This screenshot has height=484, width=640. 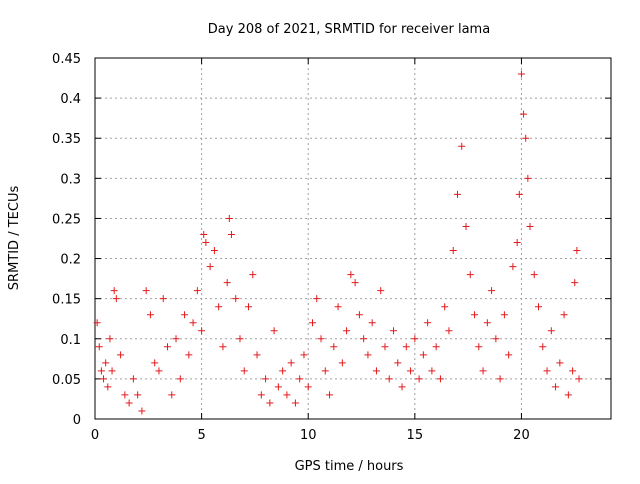 What do you see at coordinates (66, 139) in the screenshot?
I see `y-tick-label: 0.35` at bounding box center [66, 139].